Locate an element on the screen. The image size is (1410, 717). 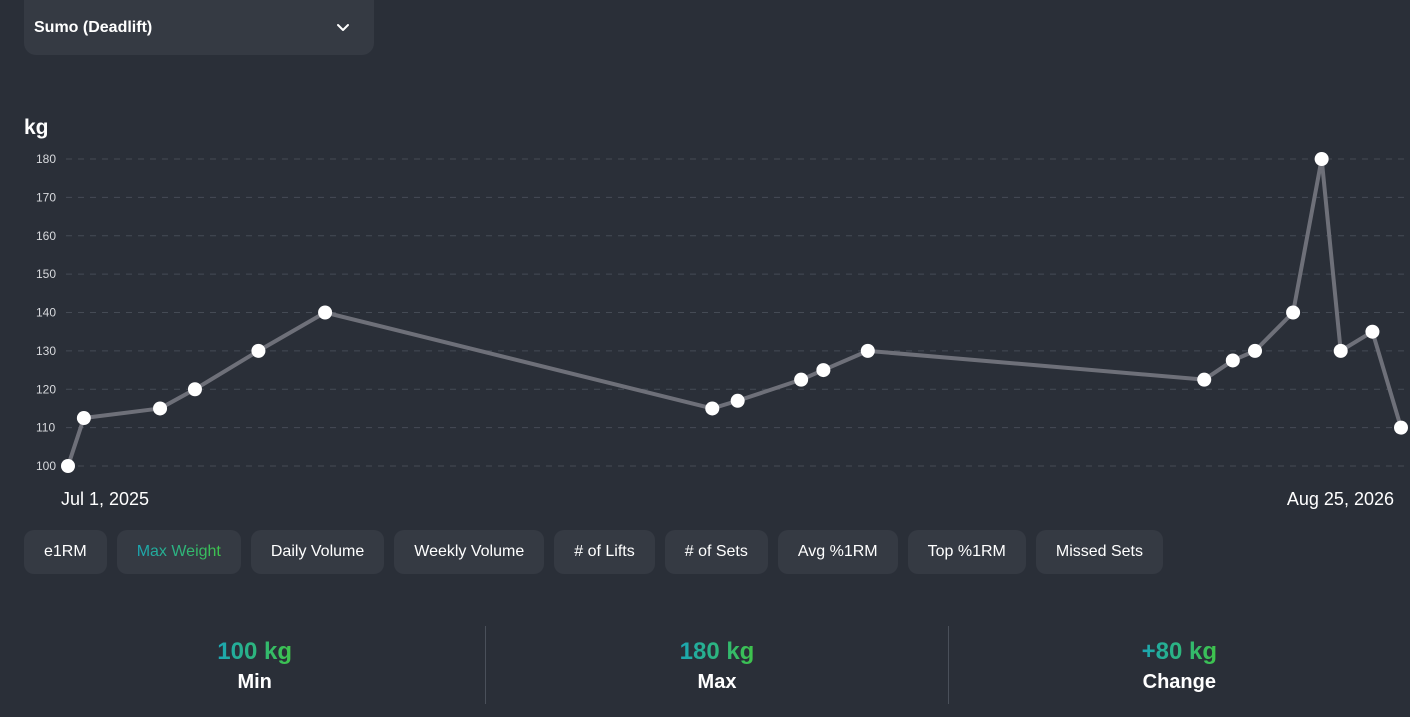
metric-button-max-weight: Max Weight is located at coordinates (178, 552).